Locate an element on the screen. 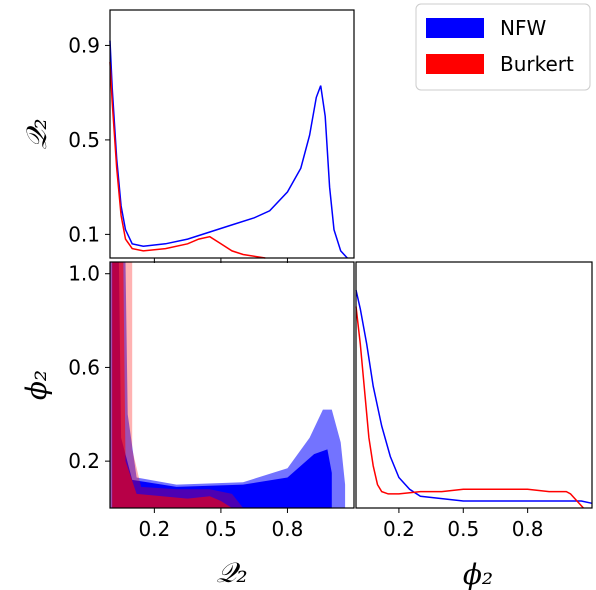 This screenshot has width=596, height=590. contour-x-axis-title: 𝒬₂ is located at coordinates (231, 572).